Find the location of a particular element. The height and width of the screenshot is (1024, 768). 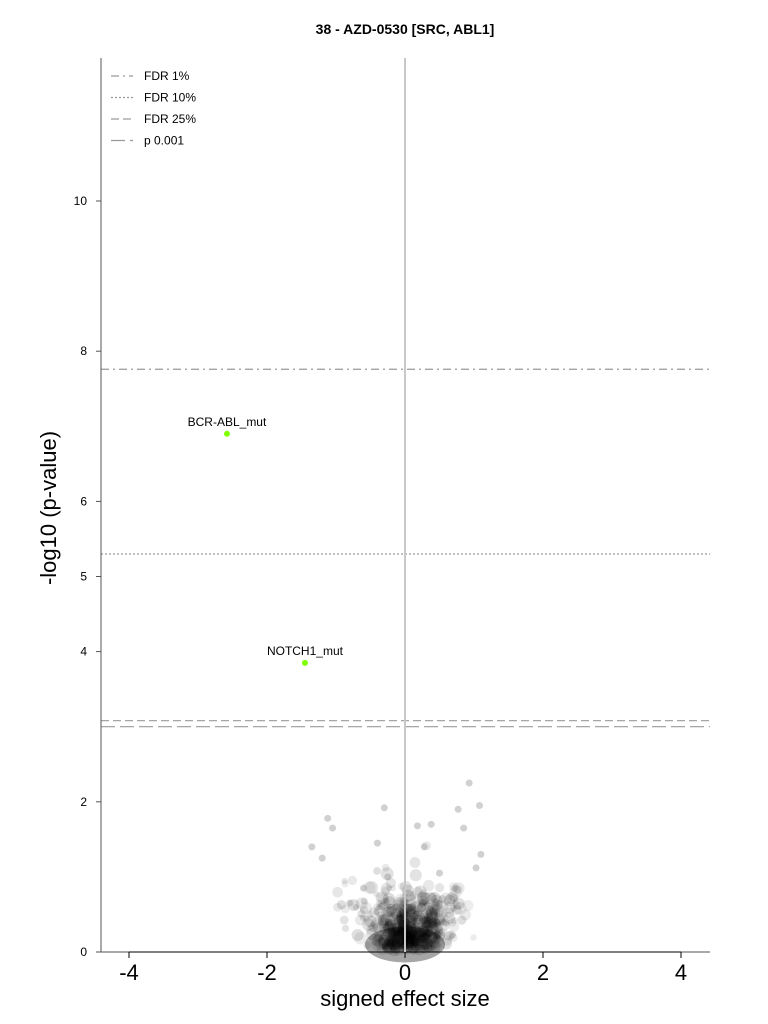

highlighted-point is located at coordinates (226, 433).